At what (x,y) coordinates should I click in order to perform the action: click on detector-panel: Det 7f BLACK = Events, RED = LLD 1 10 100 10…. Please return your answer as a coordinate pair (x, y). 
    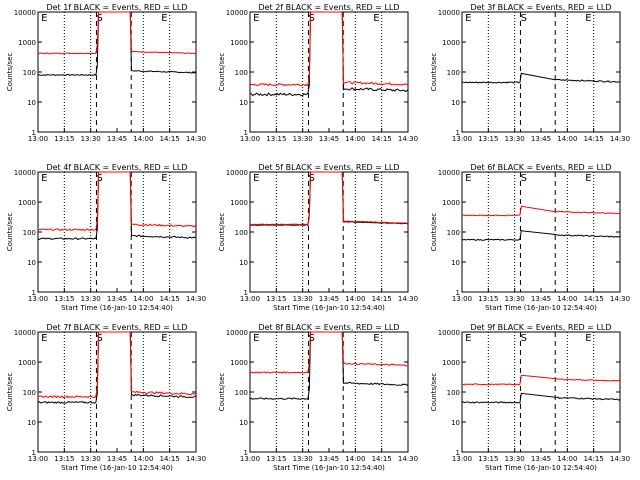
    Looking at the image, I should click on (106, 397).